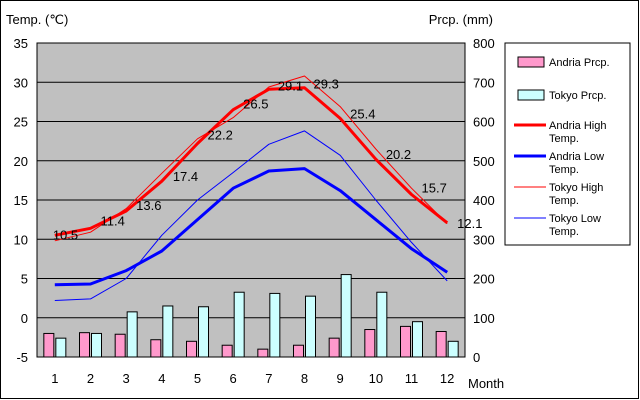 Image resolution: width=640 pixels, height=400 pixels. What do you see at coordinates (113, 220) in the screenshot?
I see `data-label-andria-high: 11.4` at bounding box center [113, 220].